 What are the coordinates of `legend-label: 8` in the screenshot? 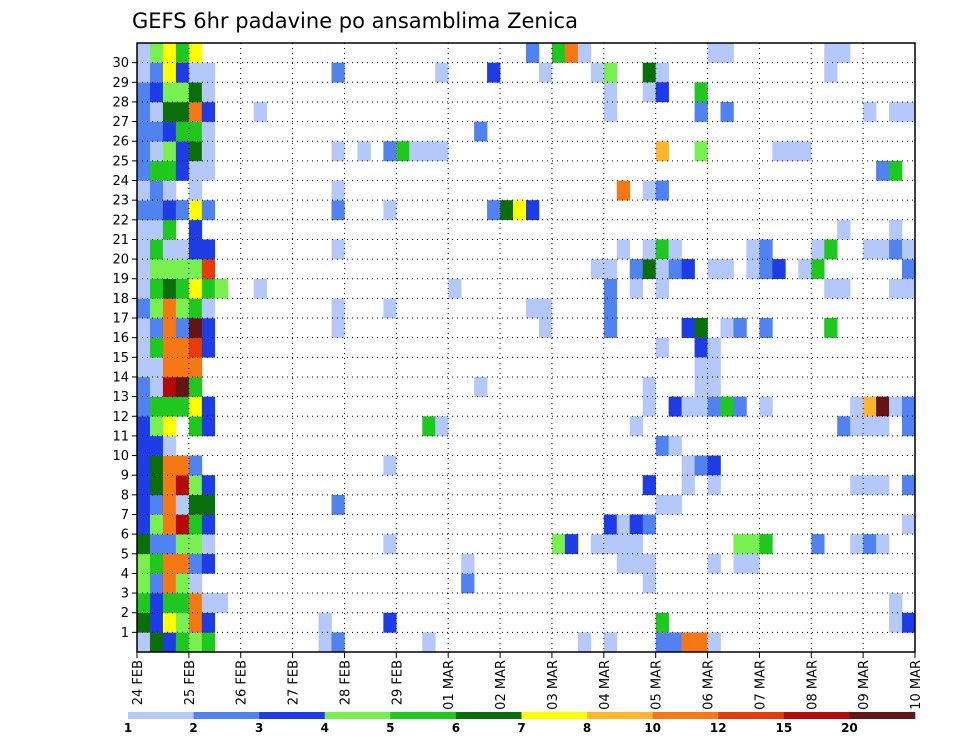 It's located at (587, 728).